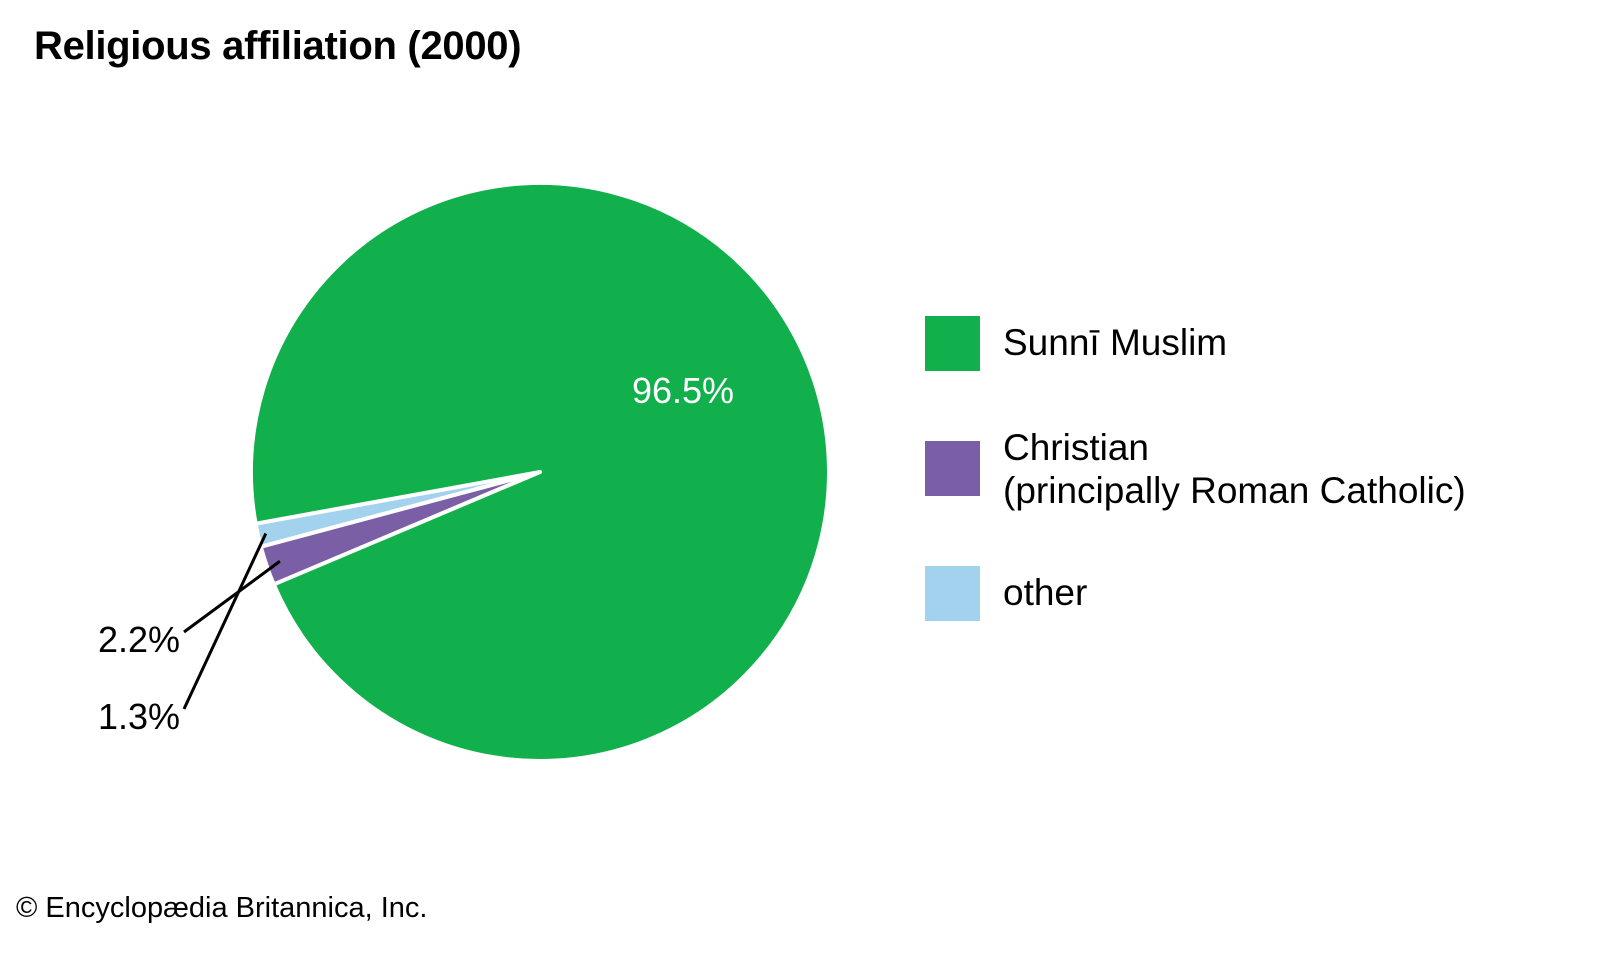  What do you see at coordinates (1076, 447) in the screenshot?
I see `legend-text: Christian` at bounding box center [1076, 447].